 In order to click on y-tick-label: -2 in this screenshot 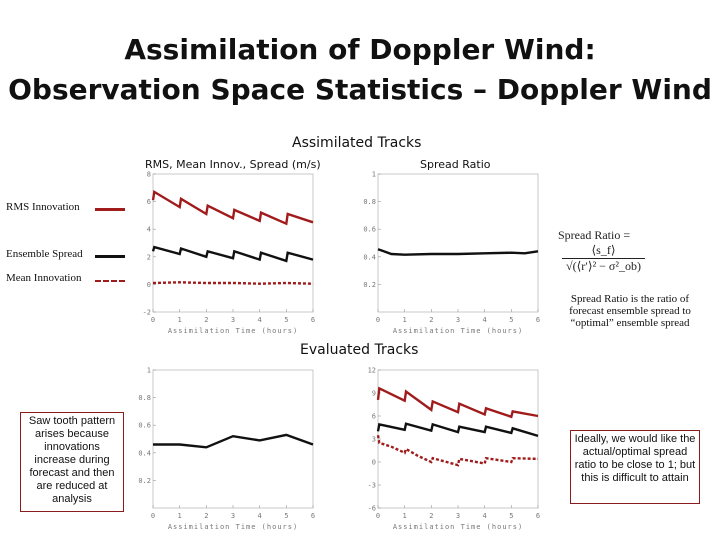, I will do `click(147, 313)`.